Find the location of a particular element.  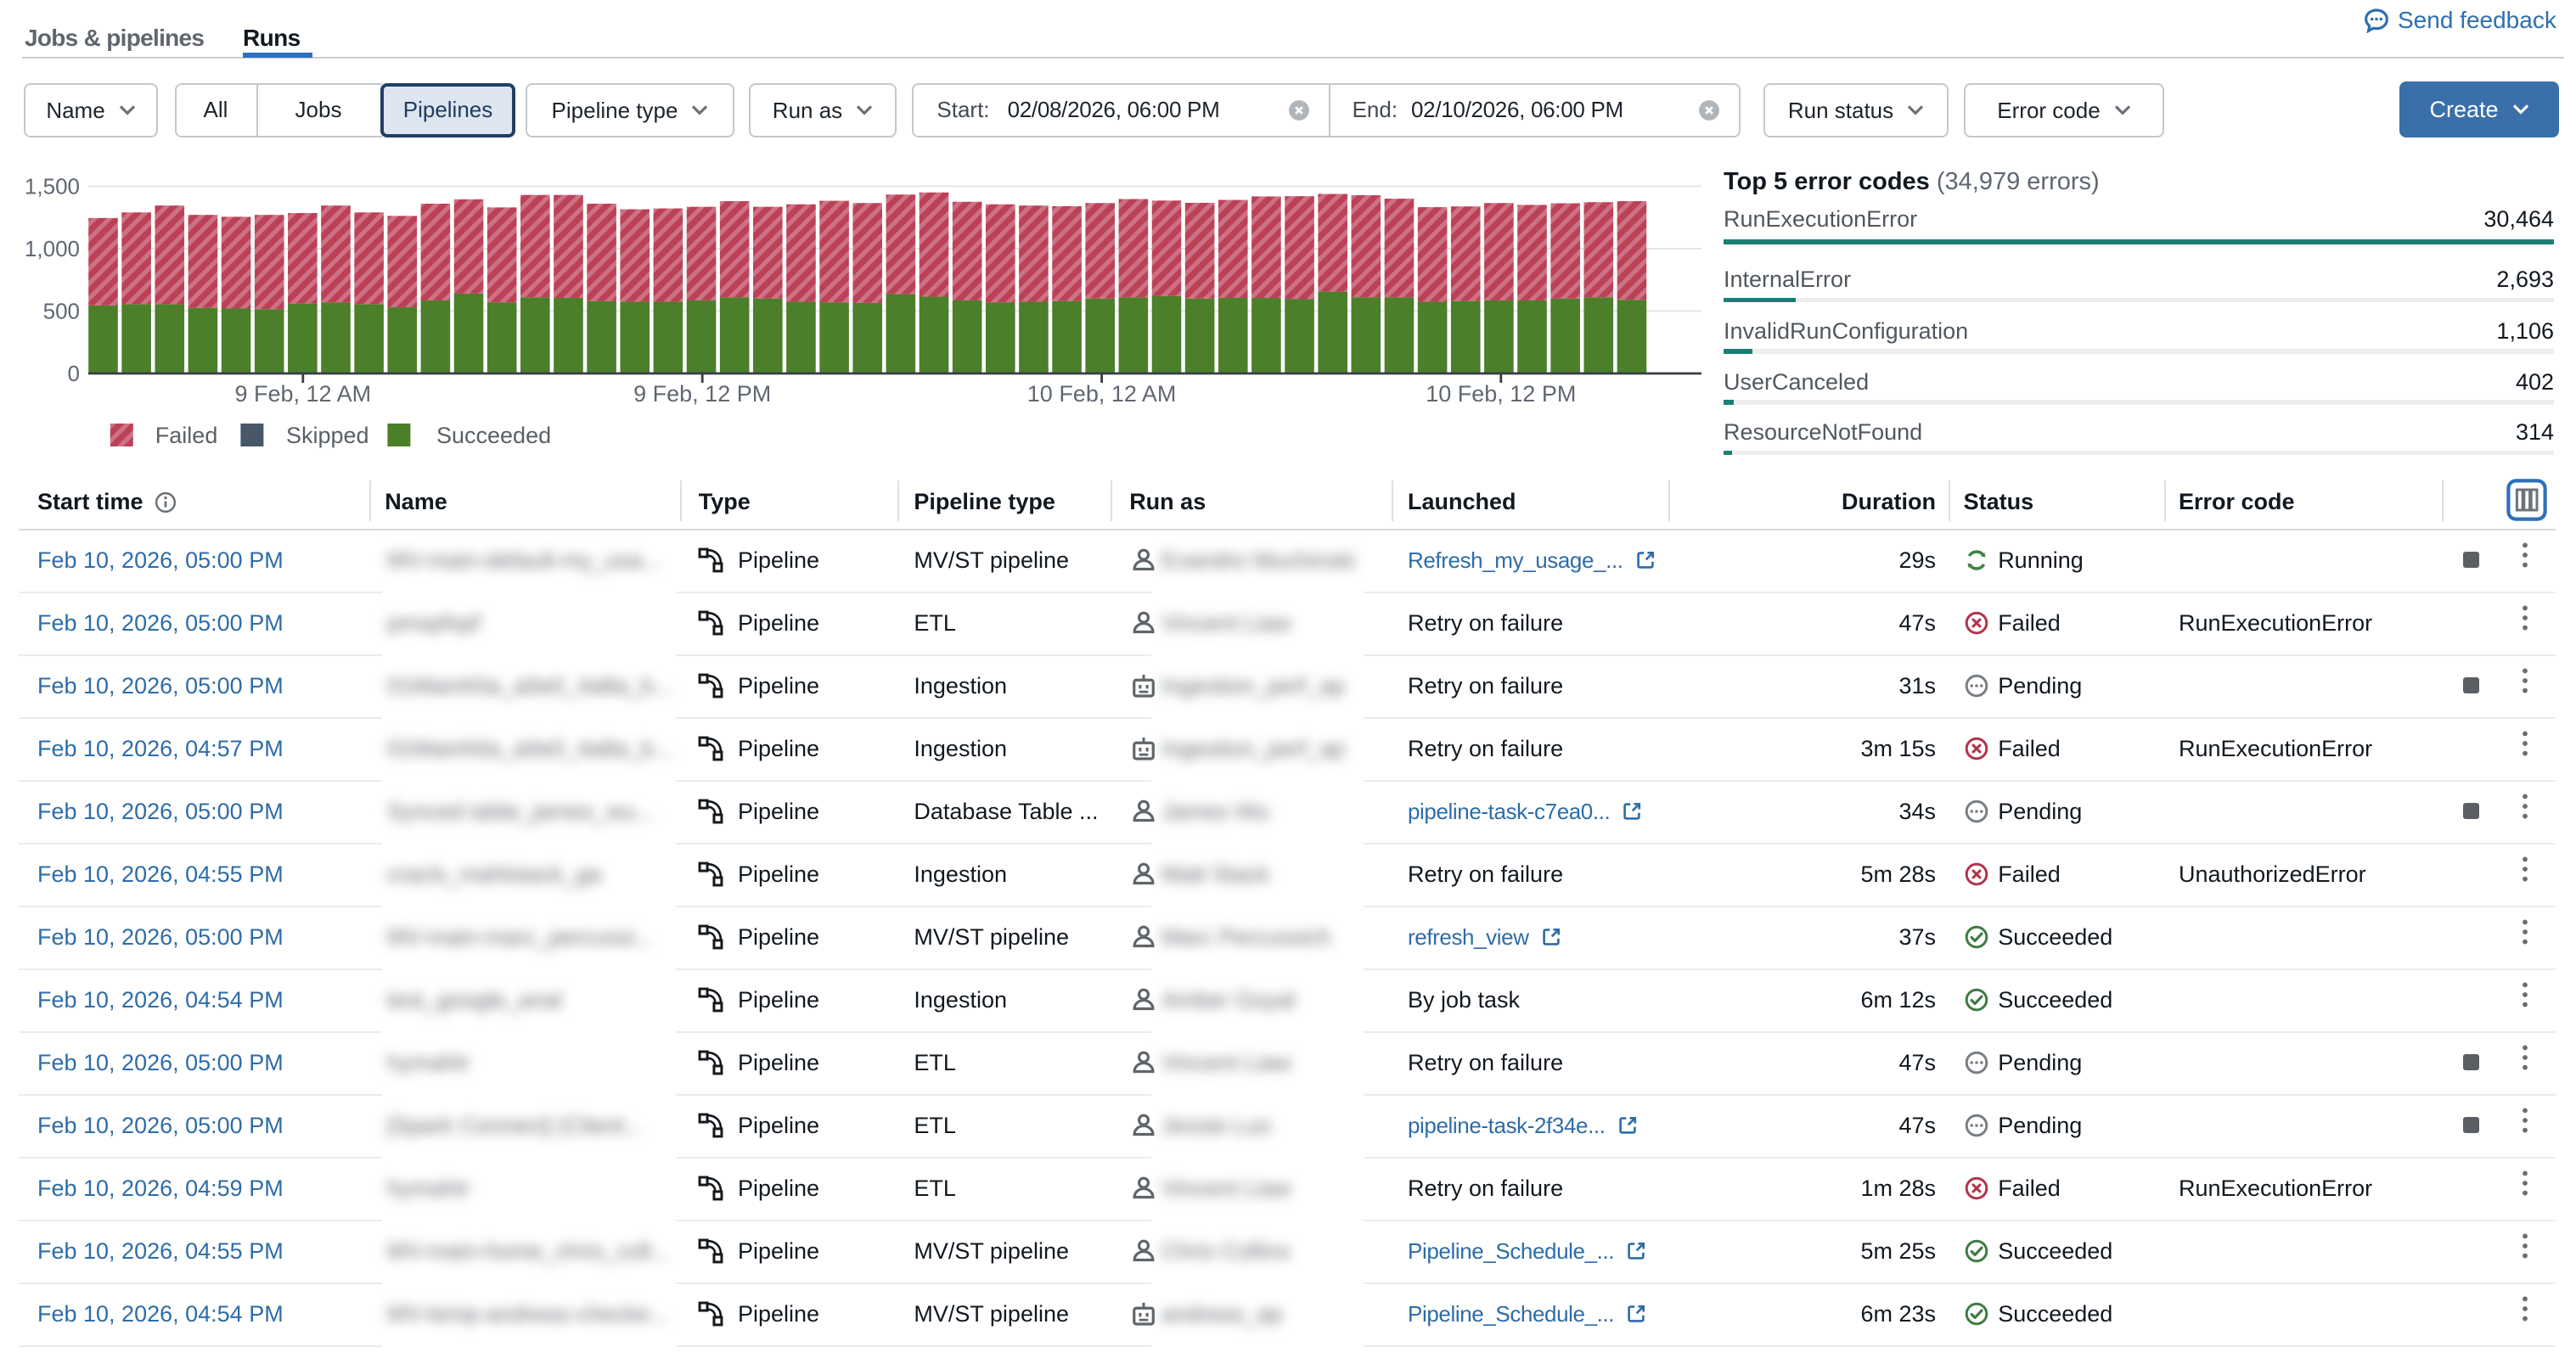

svg-text: 1,500 is located at coordinates (52, 186).